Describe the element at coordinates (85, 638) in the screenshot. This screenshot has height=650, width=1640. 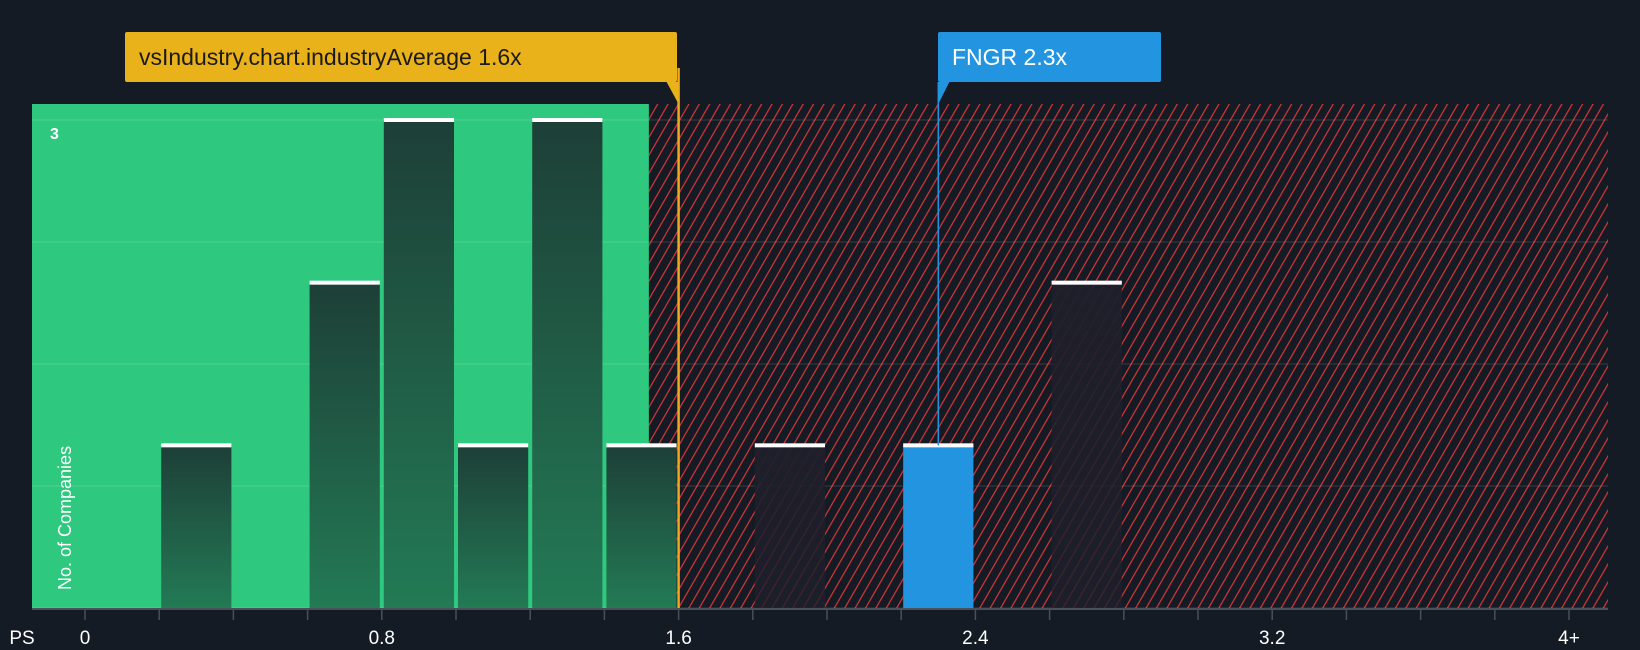
I see `x-tick-label: 0` at that location.